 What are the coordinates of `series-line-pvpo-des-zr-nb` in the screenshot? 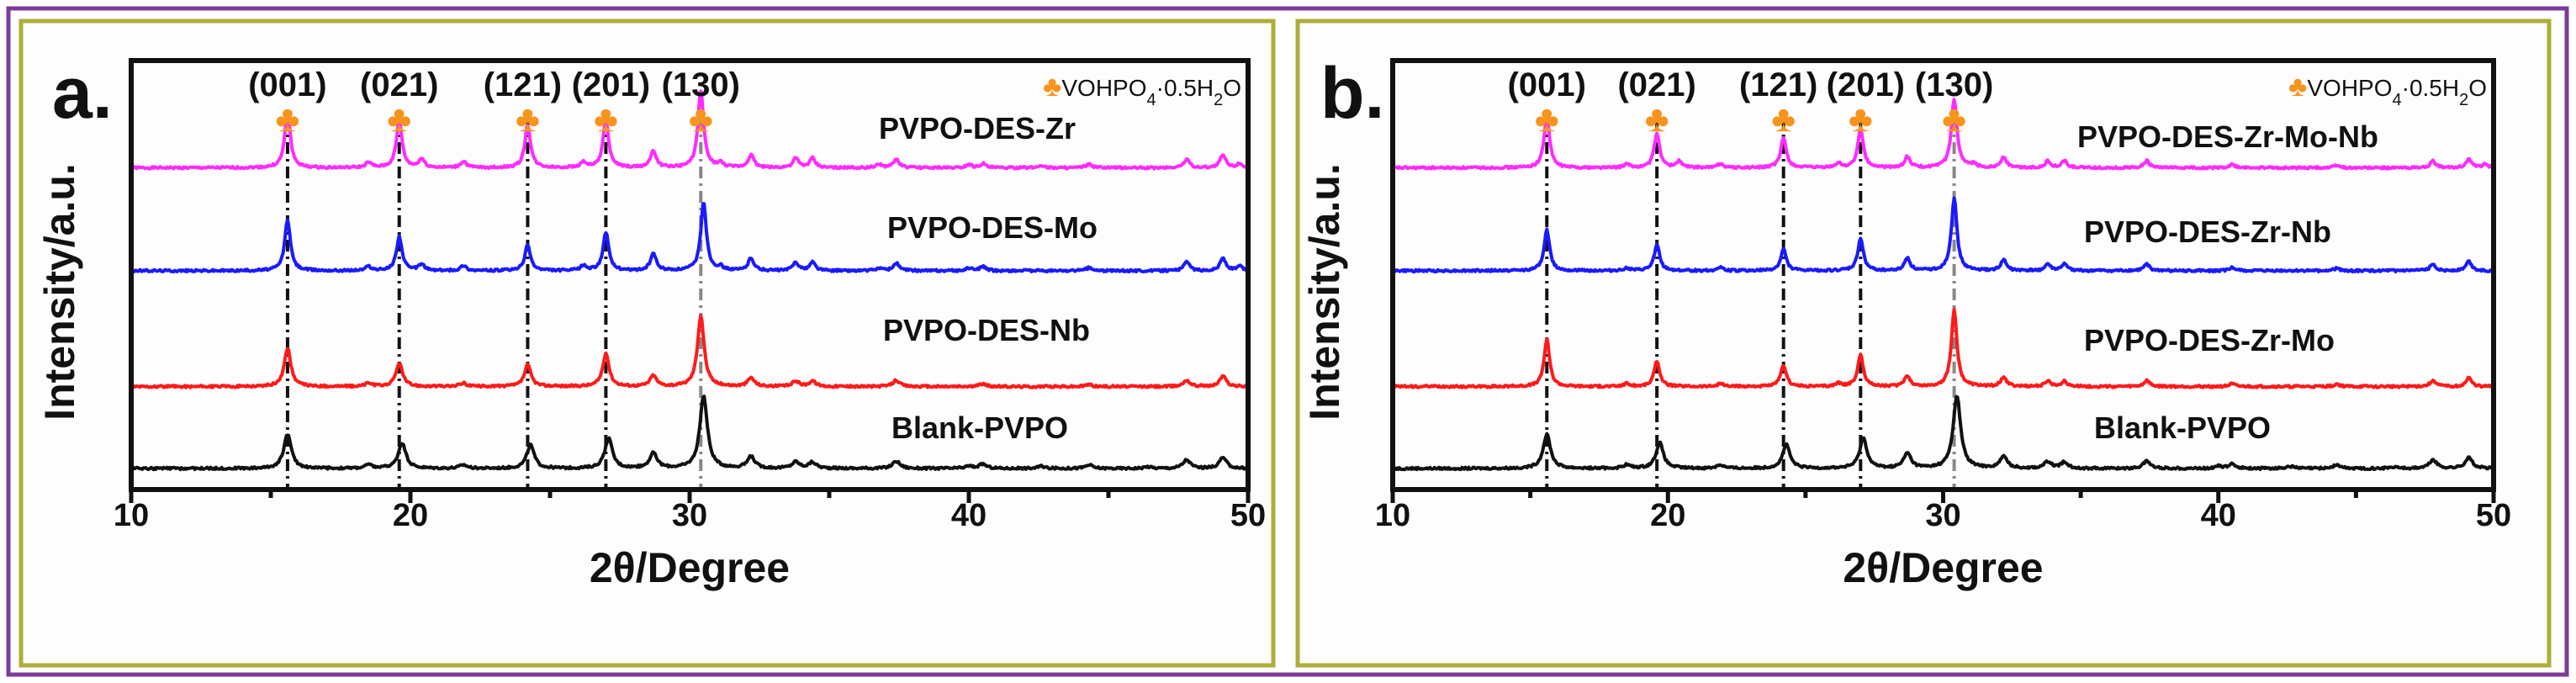 It's located at (1943, 235).